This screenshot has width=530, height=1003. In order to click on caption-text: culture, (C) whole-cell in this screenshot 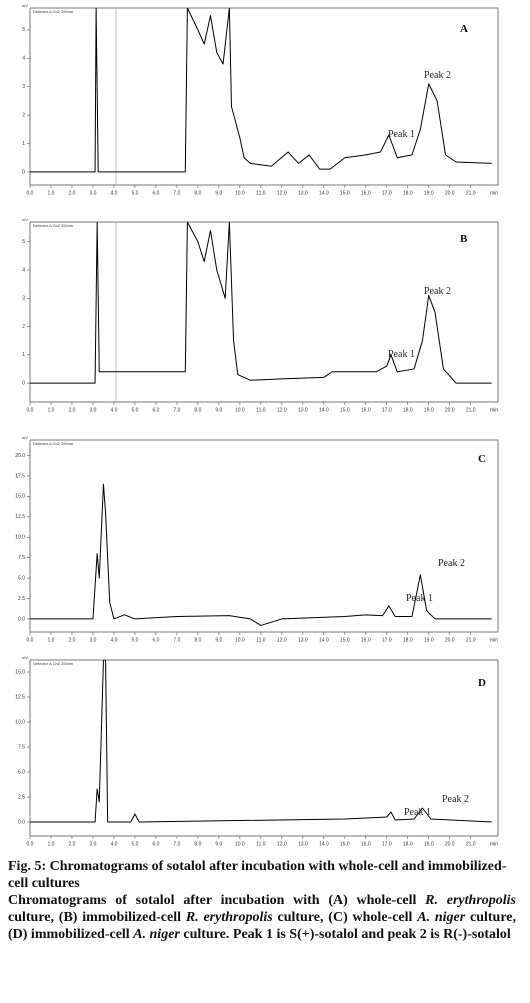, I will do `click(345, 917)`.